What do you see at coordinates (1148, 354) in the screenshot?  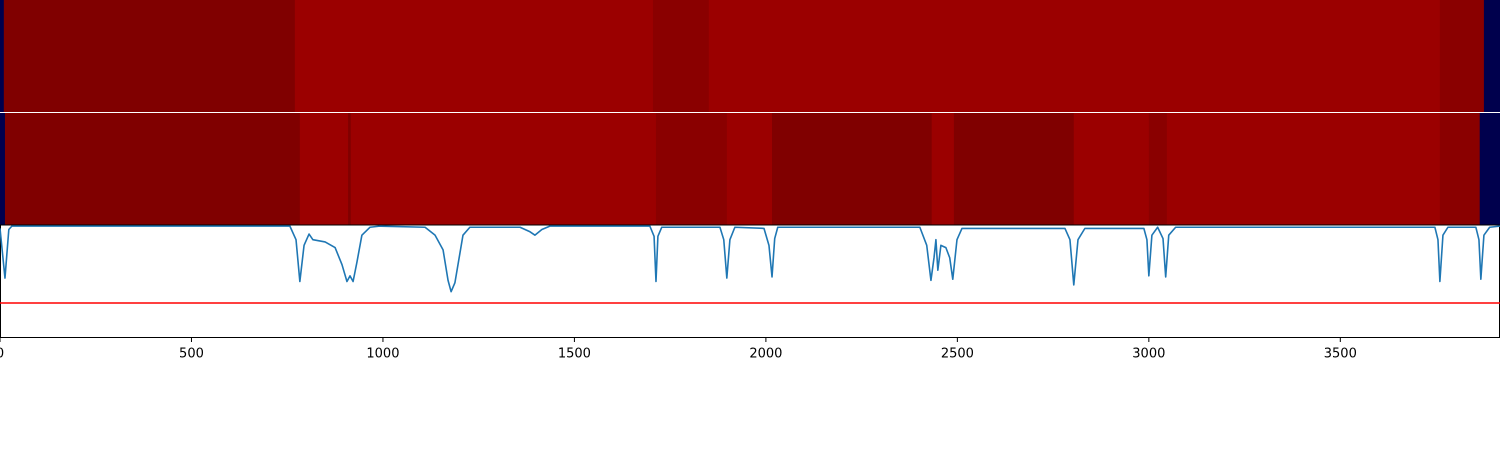 I see `x-tick-label: 3000` at bounding box center [1148, 354].